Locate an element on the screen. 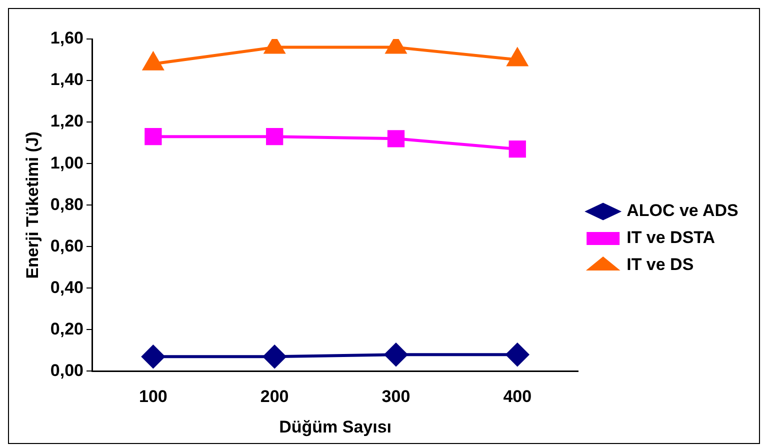  x-axis-title: Düğüm Sayısı is located at coordinates (335, 426).